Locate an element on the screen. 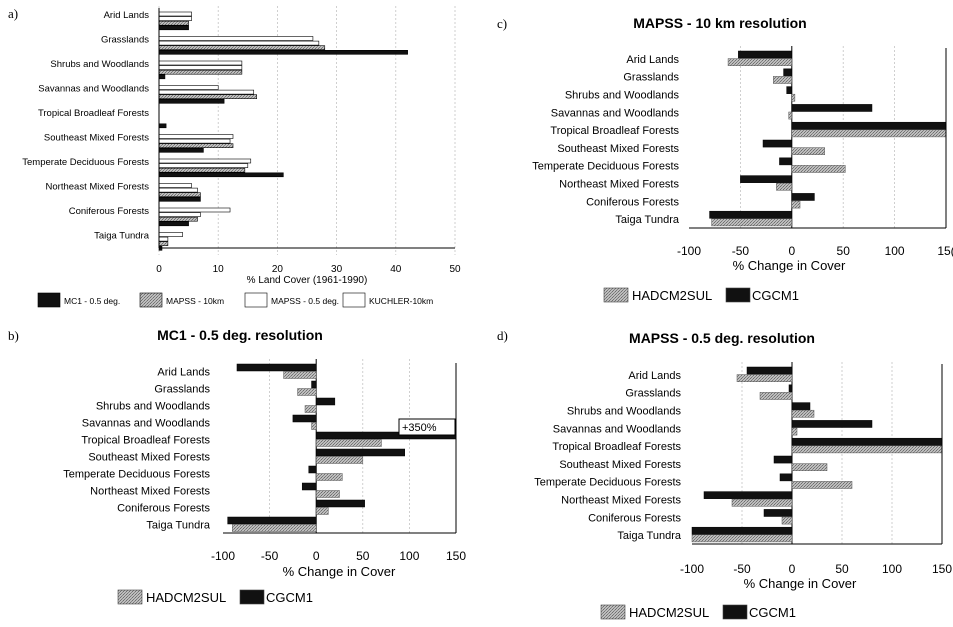 This screenshot has height=627, width=953. category-label-grasslands: Grasslands is located at coordinates (653, 394).